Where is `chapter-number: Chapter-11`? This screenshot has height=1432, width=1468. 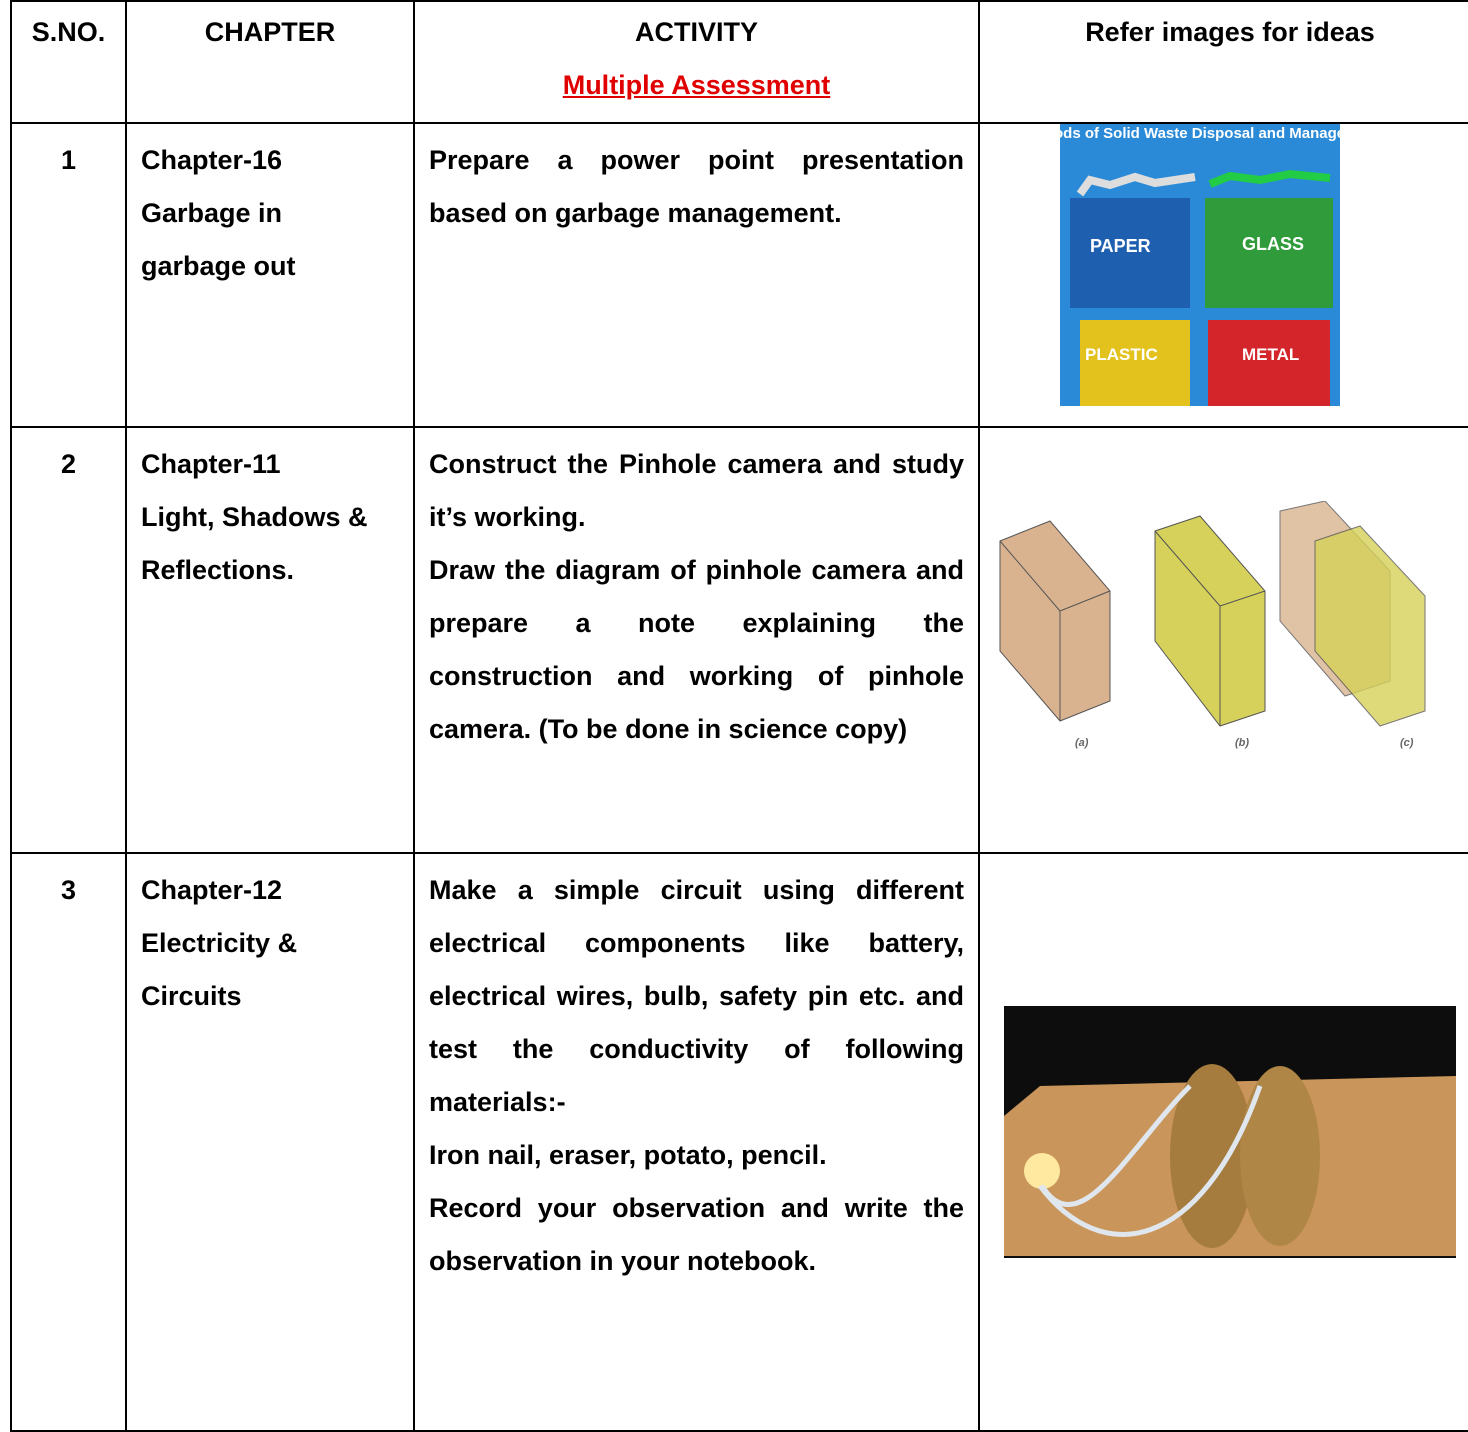 chapter-number: Chapter-11 is located at coordinates (211, 464).